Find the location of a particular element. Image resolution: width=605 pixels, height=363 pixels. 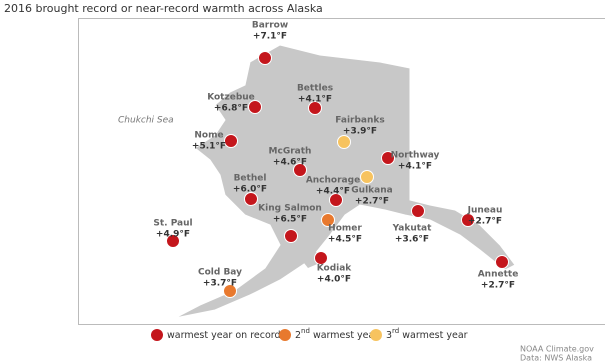

station-anomaly: +4.6°F is located at coordinates (290, 163).